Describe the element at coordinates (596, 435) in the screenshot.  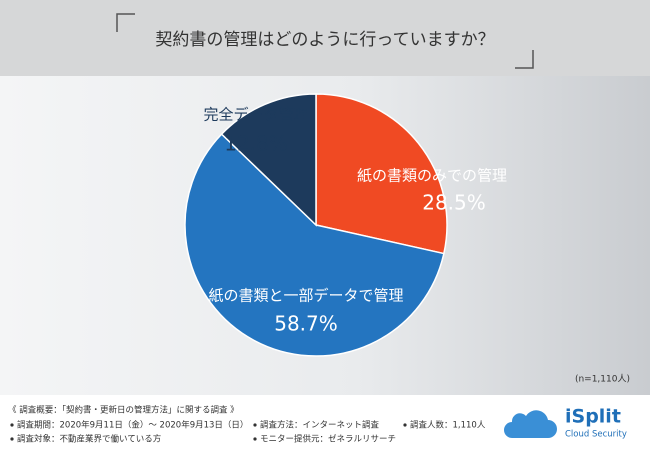
I see `logo-tagline: Cloud Security` at that location.